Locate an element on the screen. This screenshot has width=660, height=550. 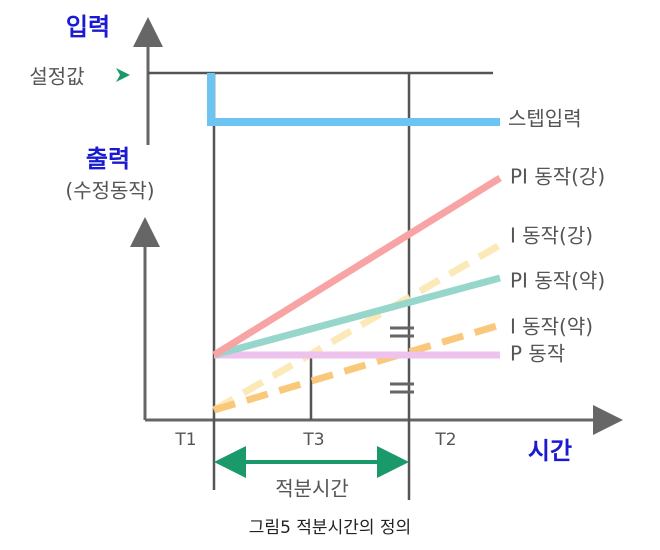
i-weak is located at coordinates (357, 367).